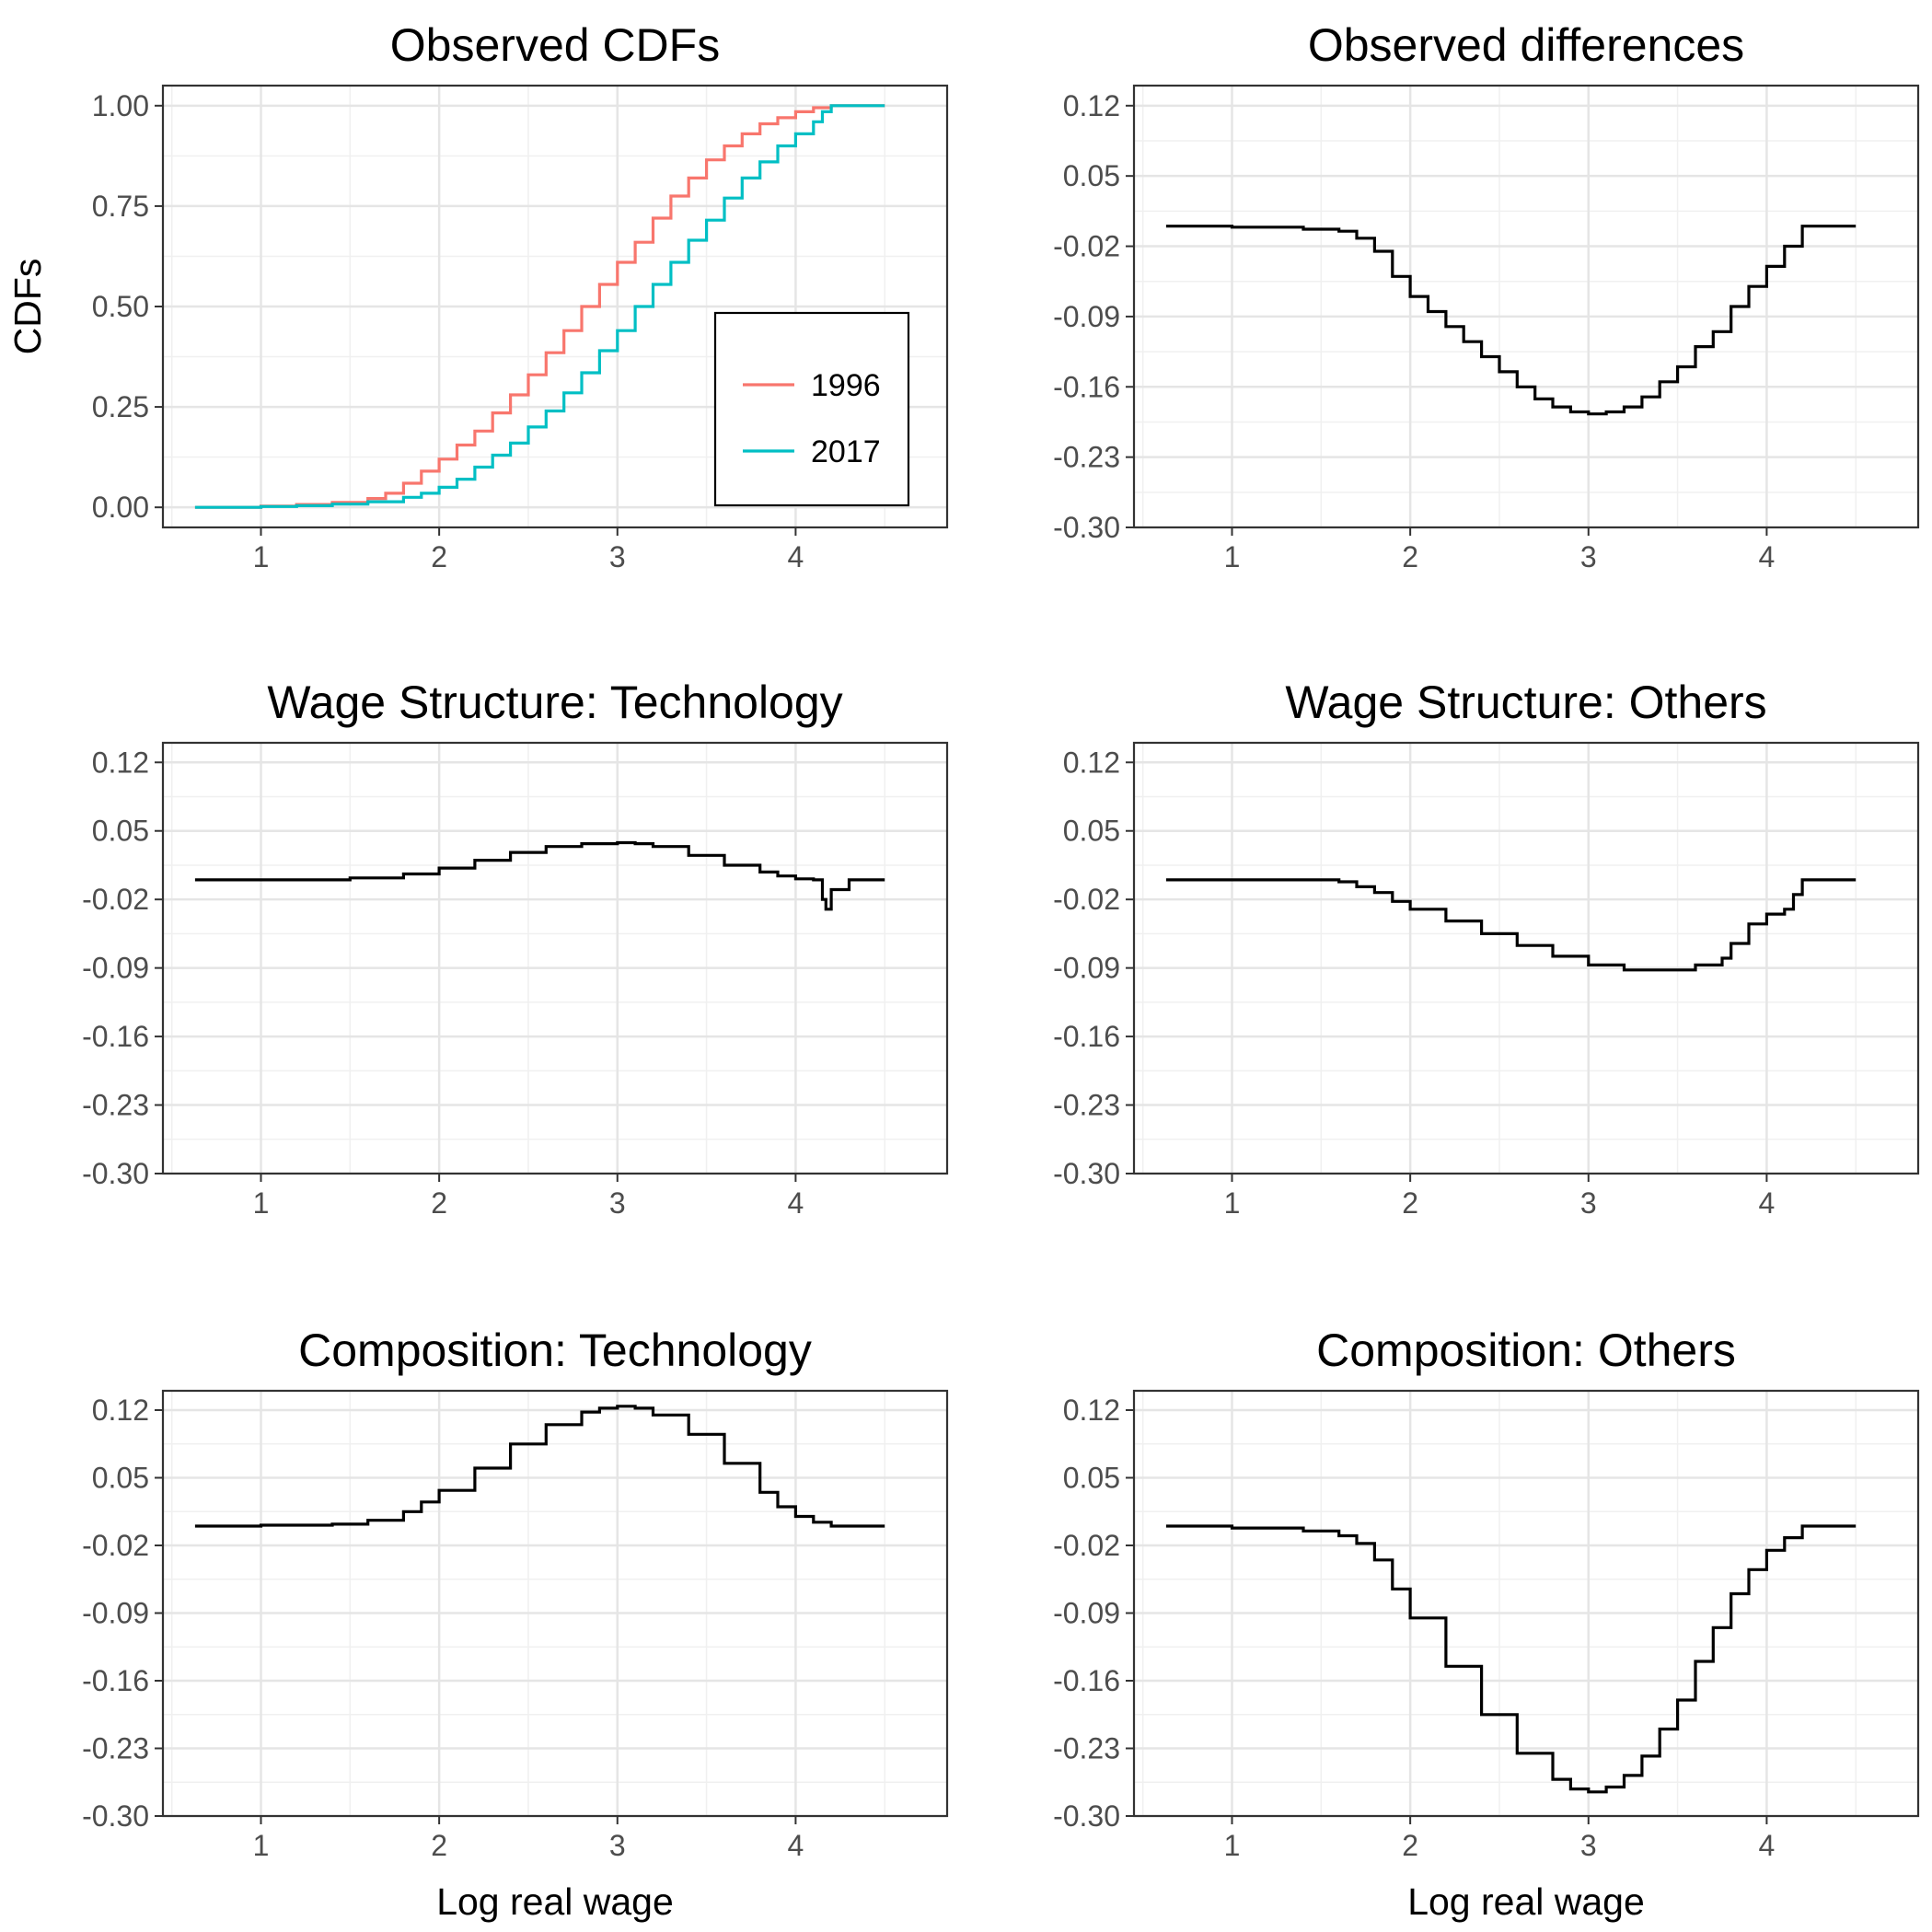  I want to click on panel-title: Observed differences, so click(1526, 45).